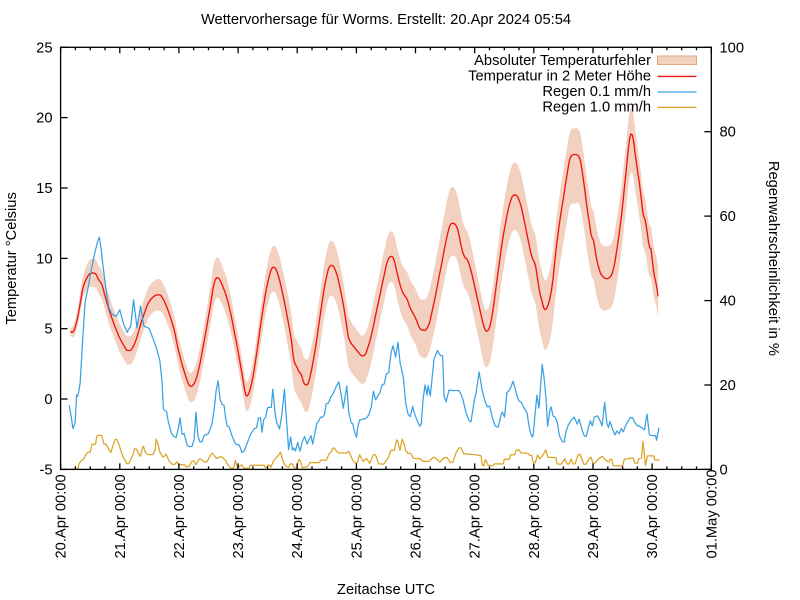 This screenshot has width=800, height=600. Describe the element at coordinates (728, 217) in the screenshot. I see `svg-text: 60` at that location.